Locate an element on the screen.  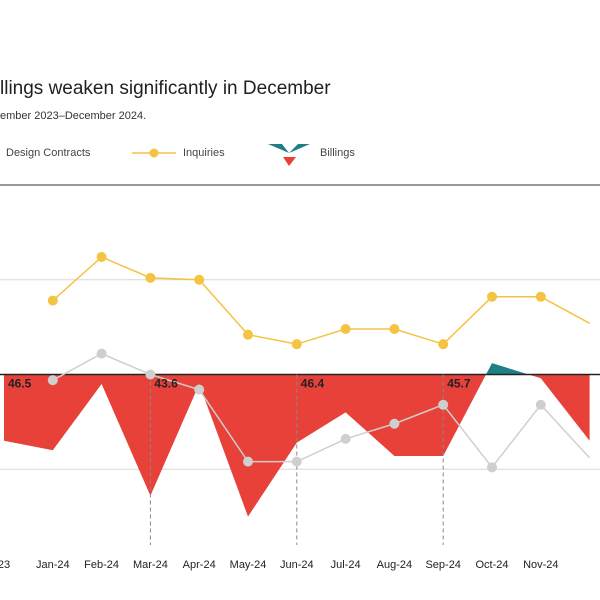
x-tick-label: Mar-24 is located at coordinates (150, 565).